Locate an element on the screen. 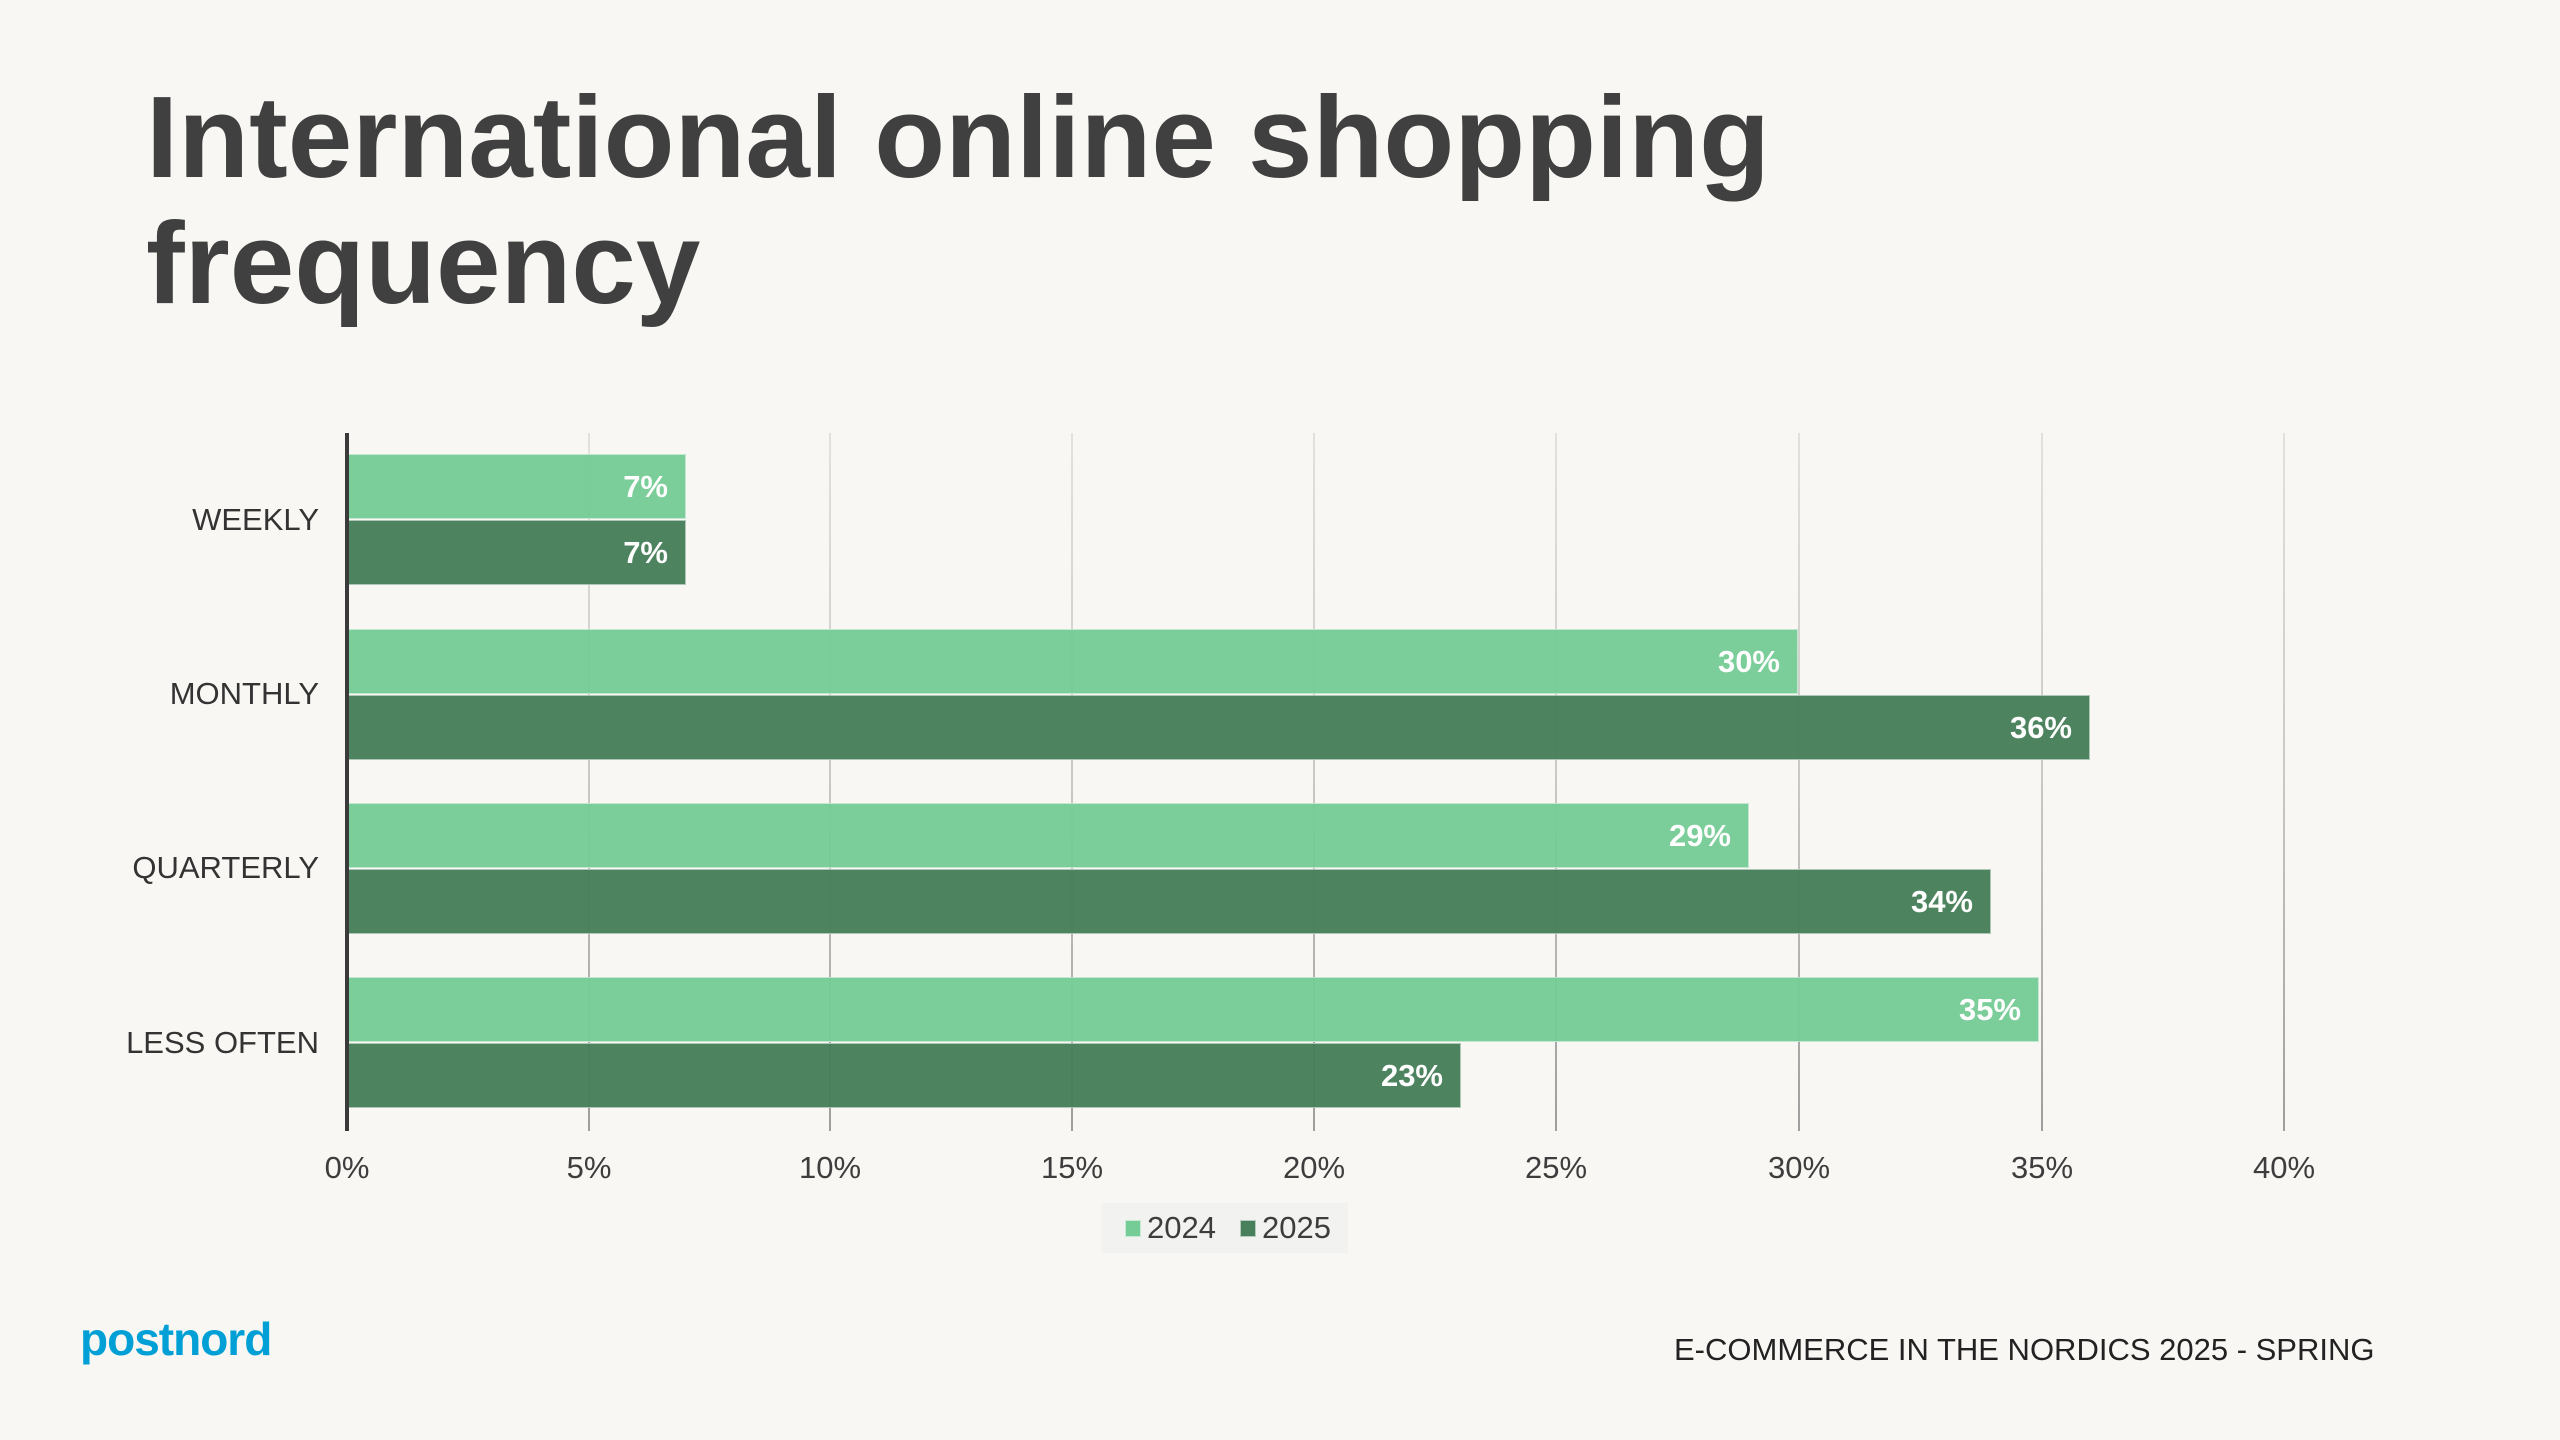 This screenshot has height=1440, width=2560. bar-quarterly-2024: 29% is located at coordinates (1049, 835).